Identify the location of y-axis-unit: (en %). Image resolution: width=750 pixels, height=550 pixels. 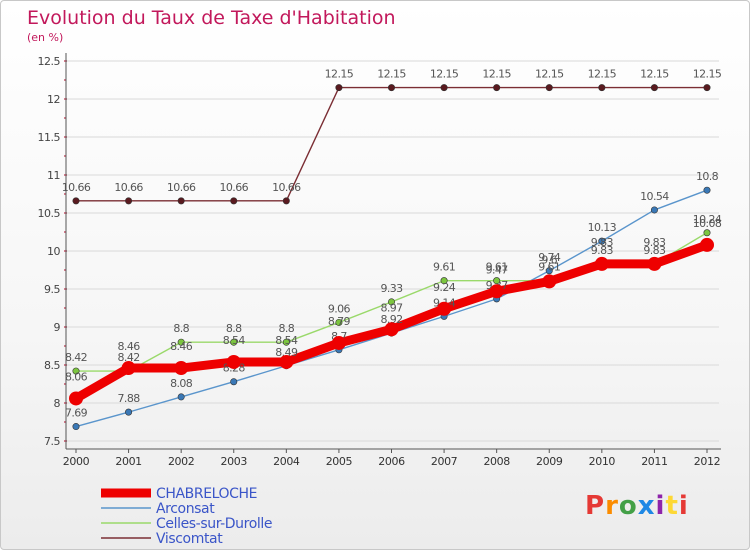
(45, 37).